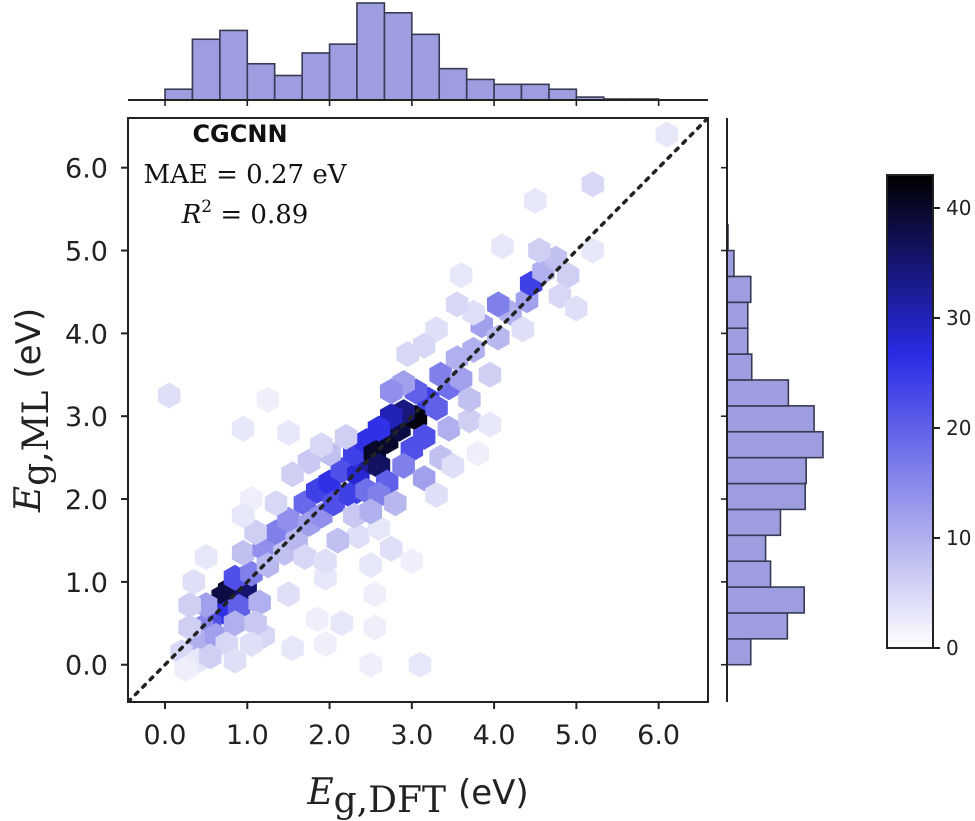 Image resolution: width=975 pixels, height=821 pixels. What do you see at coordinates (86, 334) in the screenshot?
I see `y-tick-label: 4.0` at bounding box center [86, 334].